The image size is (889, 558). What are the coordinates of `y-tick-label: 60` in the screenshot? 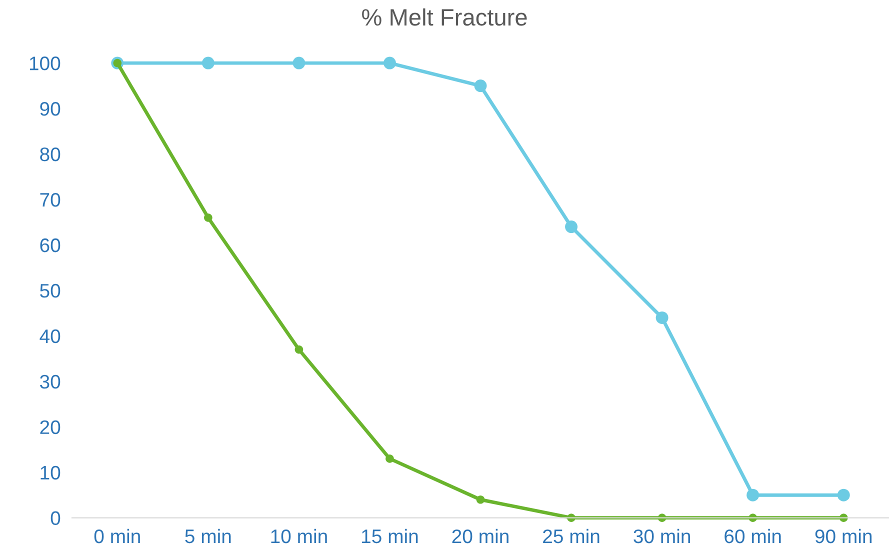 It's located at (50, 245).